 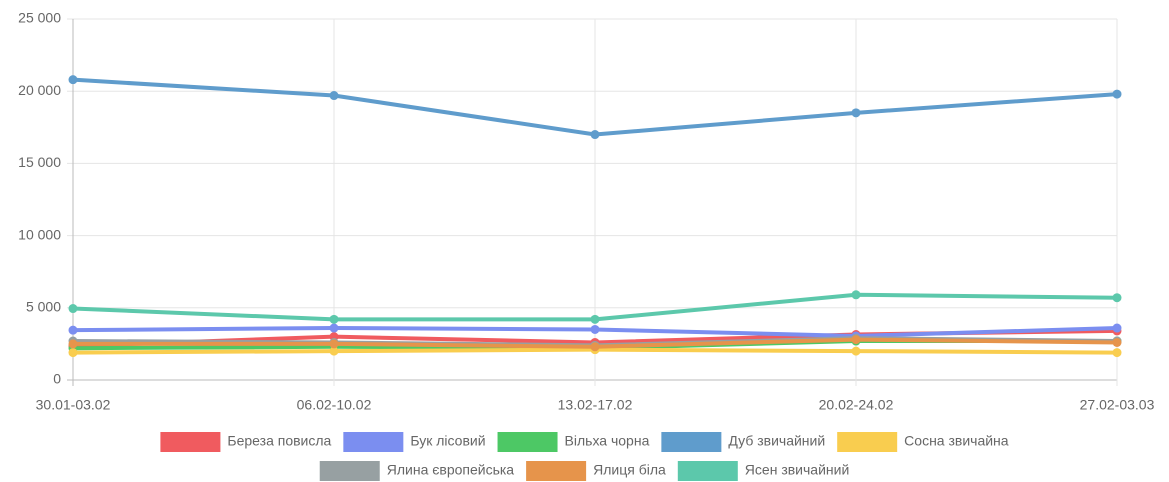 What do you see at coordinates (57, 379) in the screenshot?
I see `y-tick-label: 0` at bounding box center [57, 379].